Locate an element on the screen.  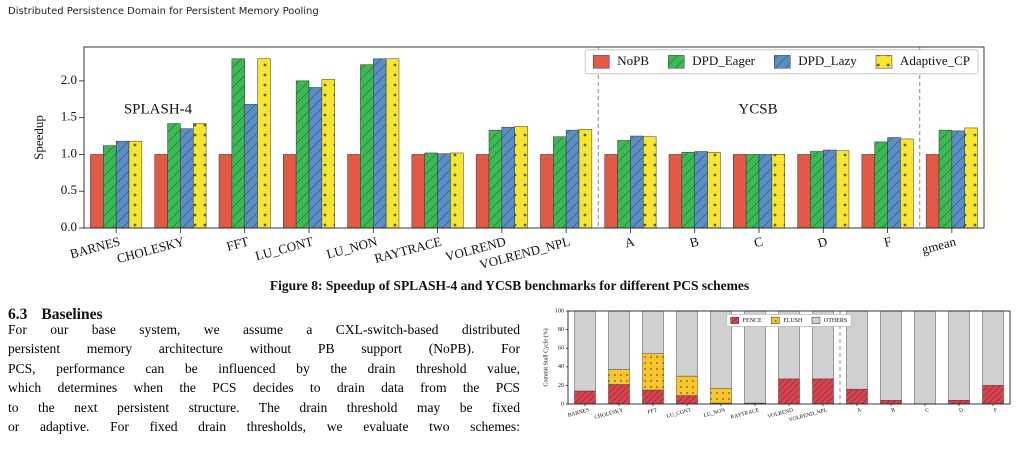
annotation: SPLASH-4 is located at coordinates (158, 109).